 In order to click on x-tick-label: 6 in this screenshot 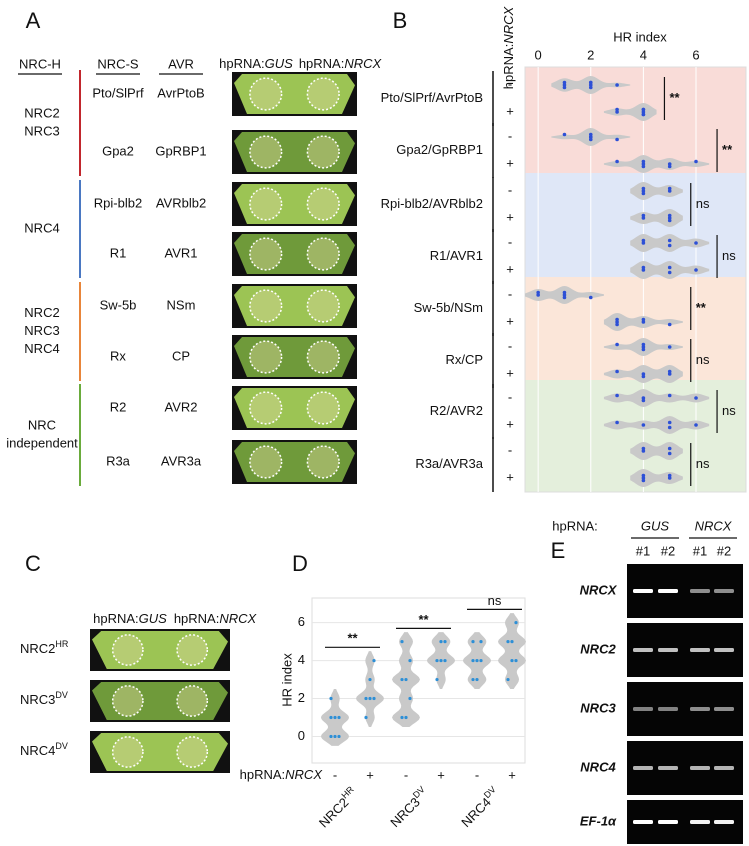, I will do `click(695, 54)`.